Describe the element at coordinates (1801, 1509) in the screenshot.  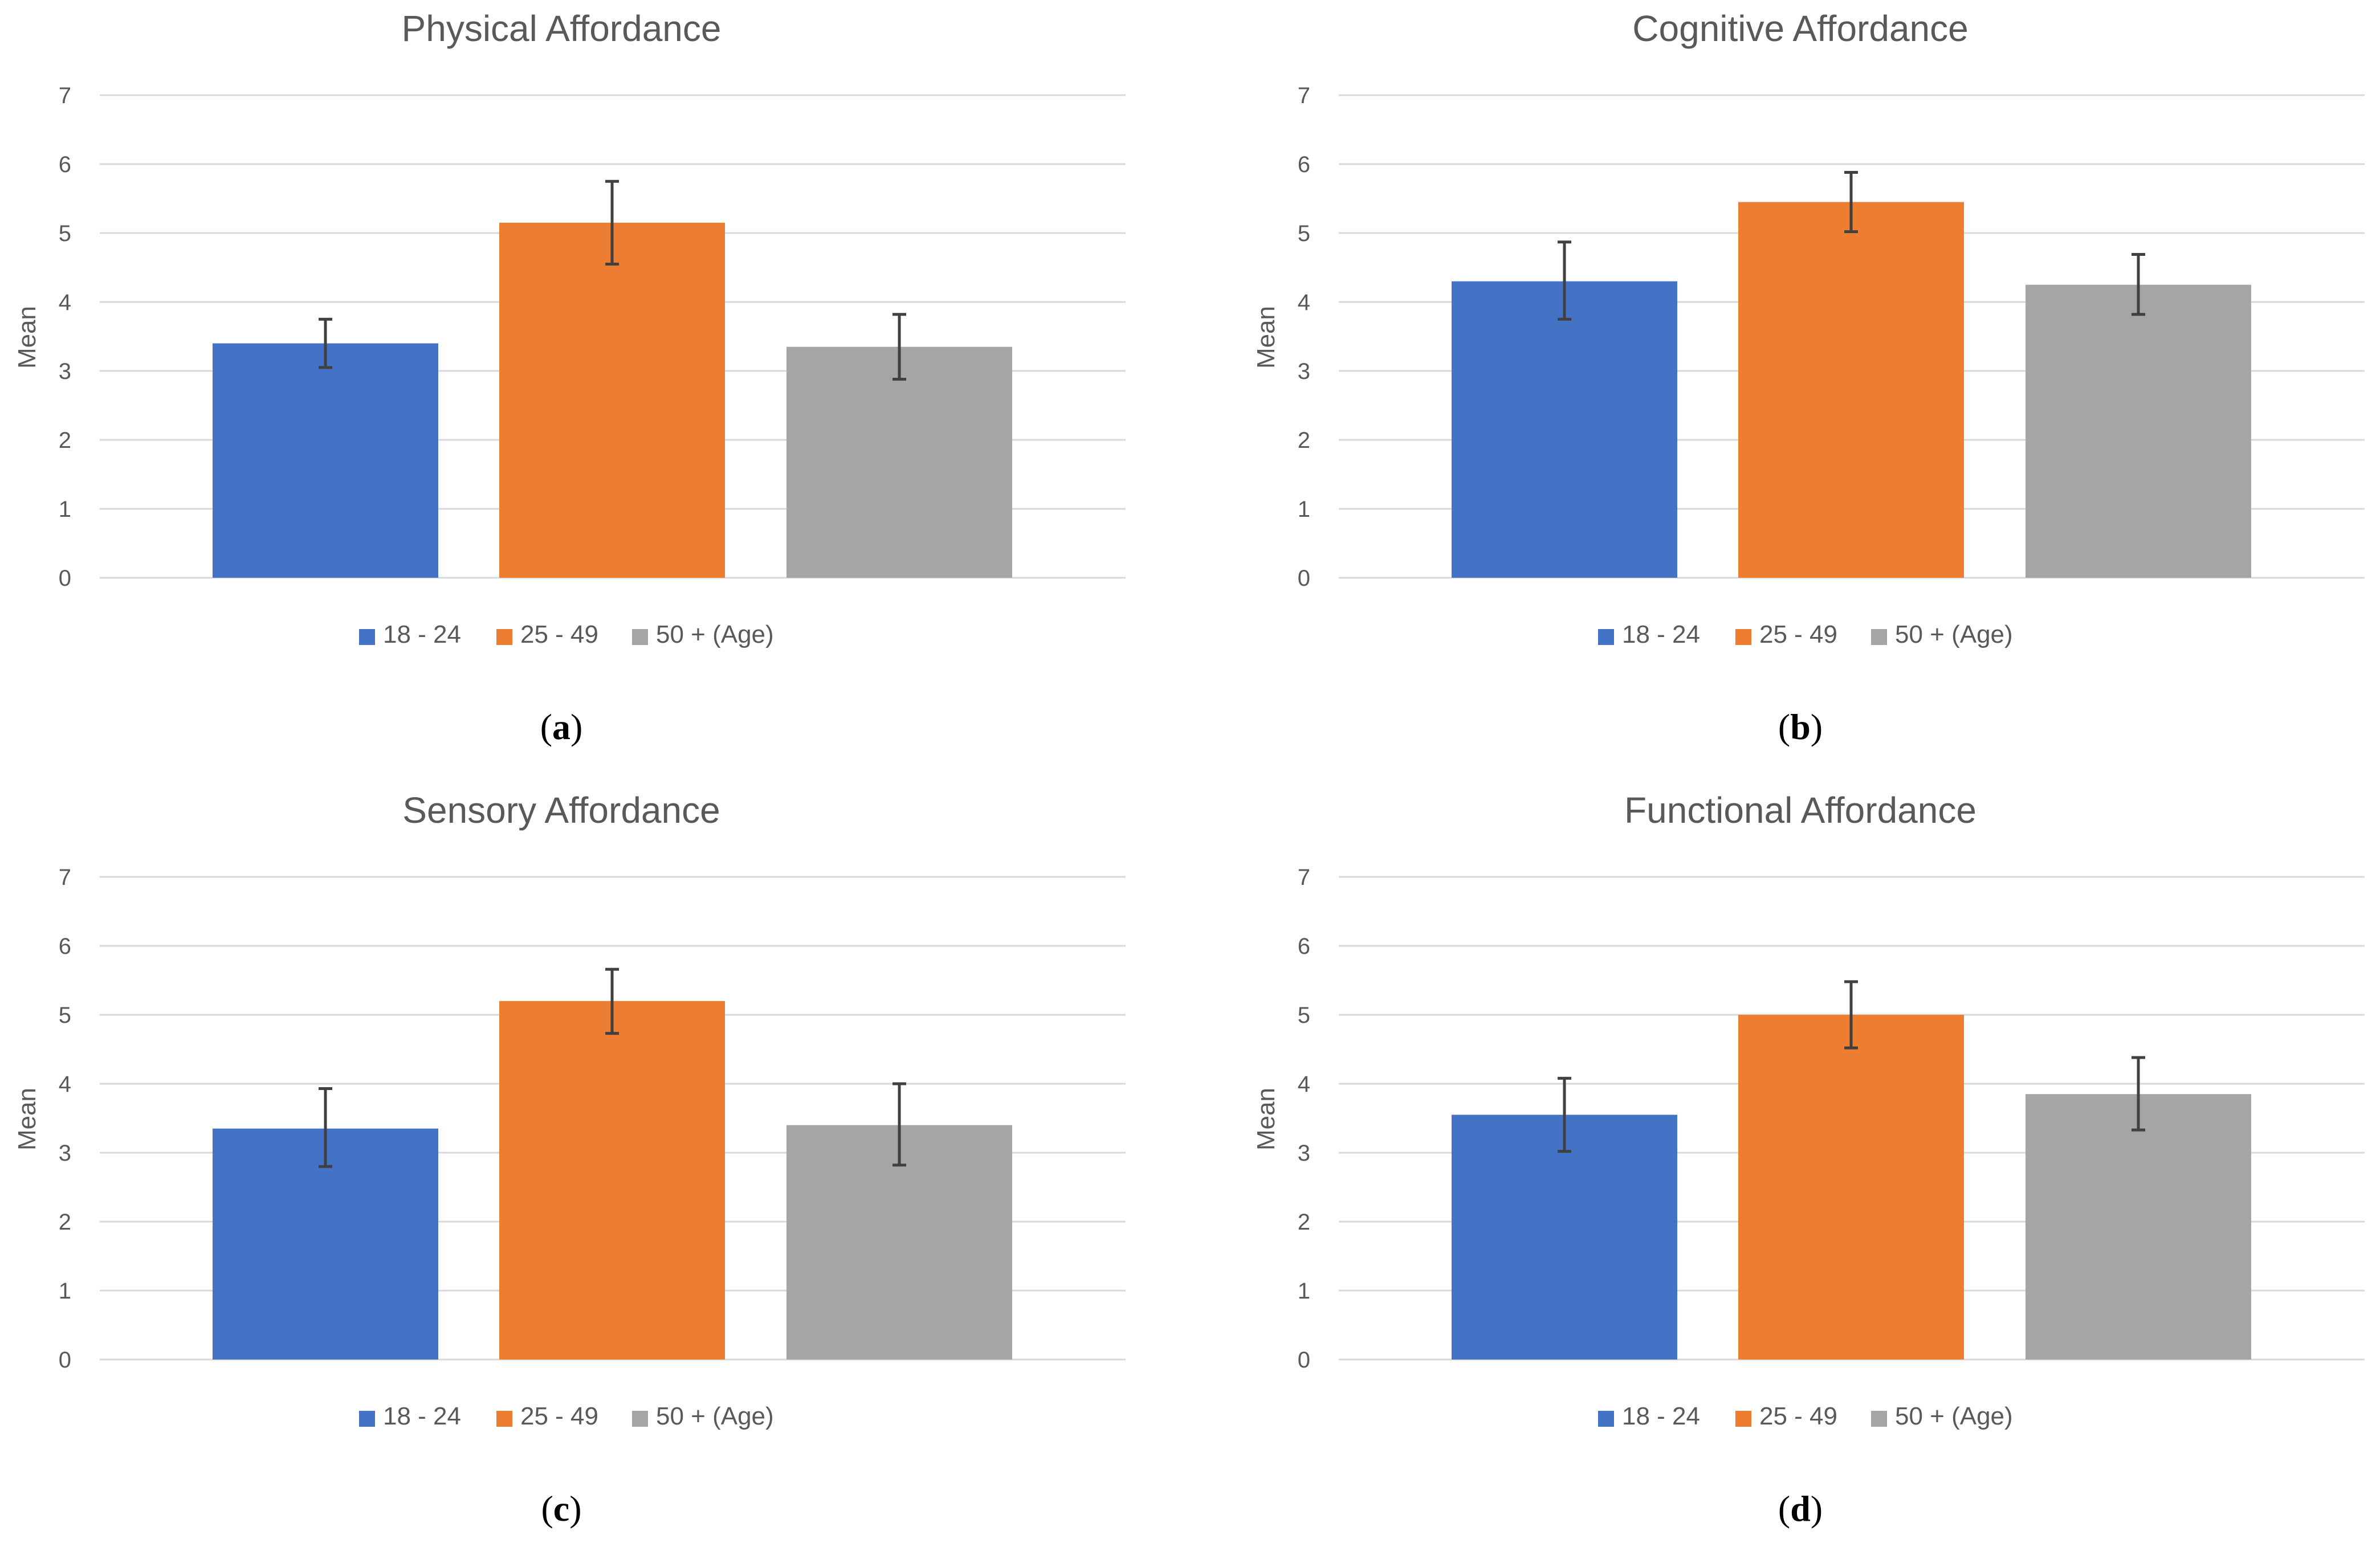
I see `panel-caption: (d)` at that location.